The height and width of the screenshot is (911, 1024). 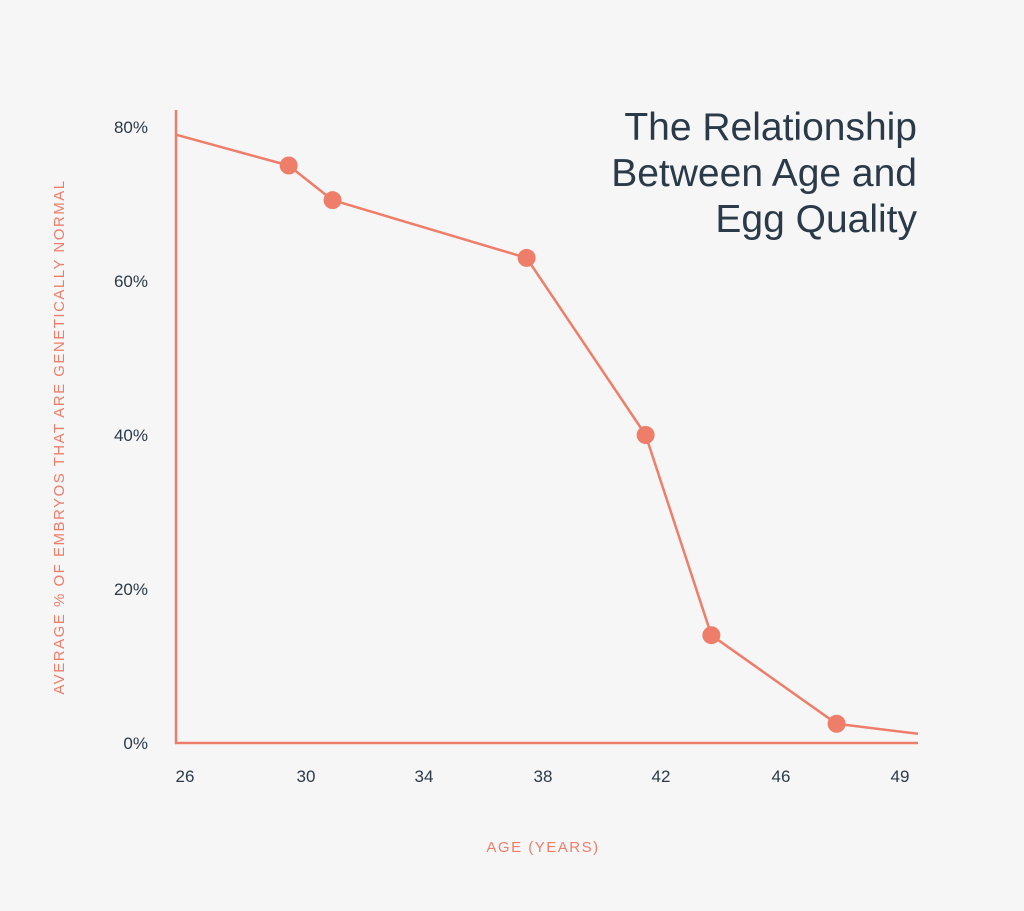 What do you see at coordinates (542, 847) in the screenshot?
I see `x-axis-label: AGE (YEARS)` at bounding box center [542, 847].